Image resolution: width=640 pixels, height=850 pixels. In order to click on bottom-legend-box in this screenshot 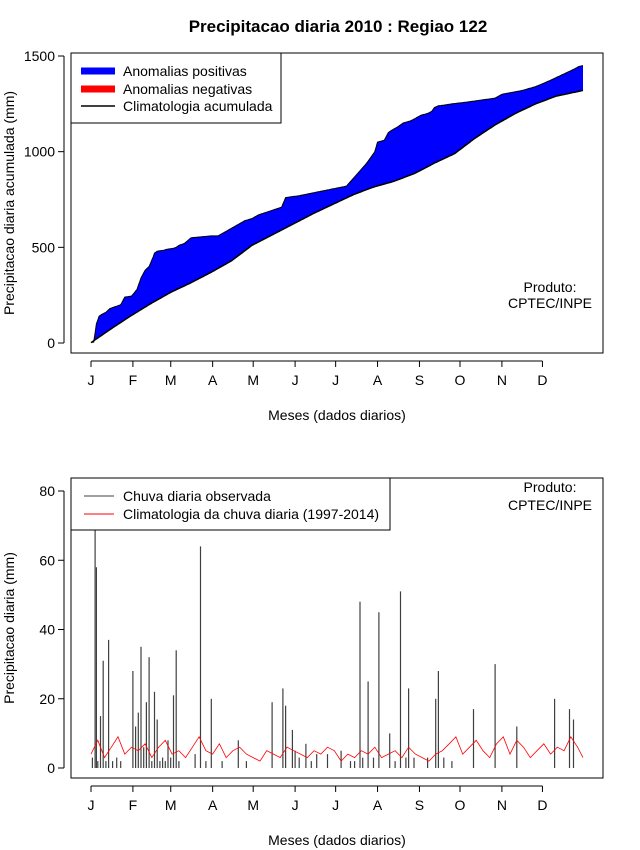, I will do `click(230, 504)`.